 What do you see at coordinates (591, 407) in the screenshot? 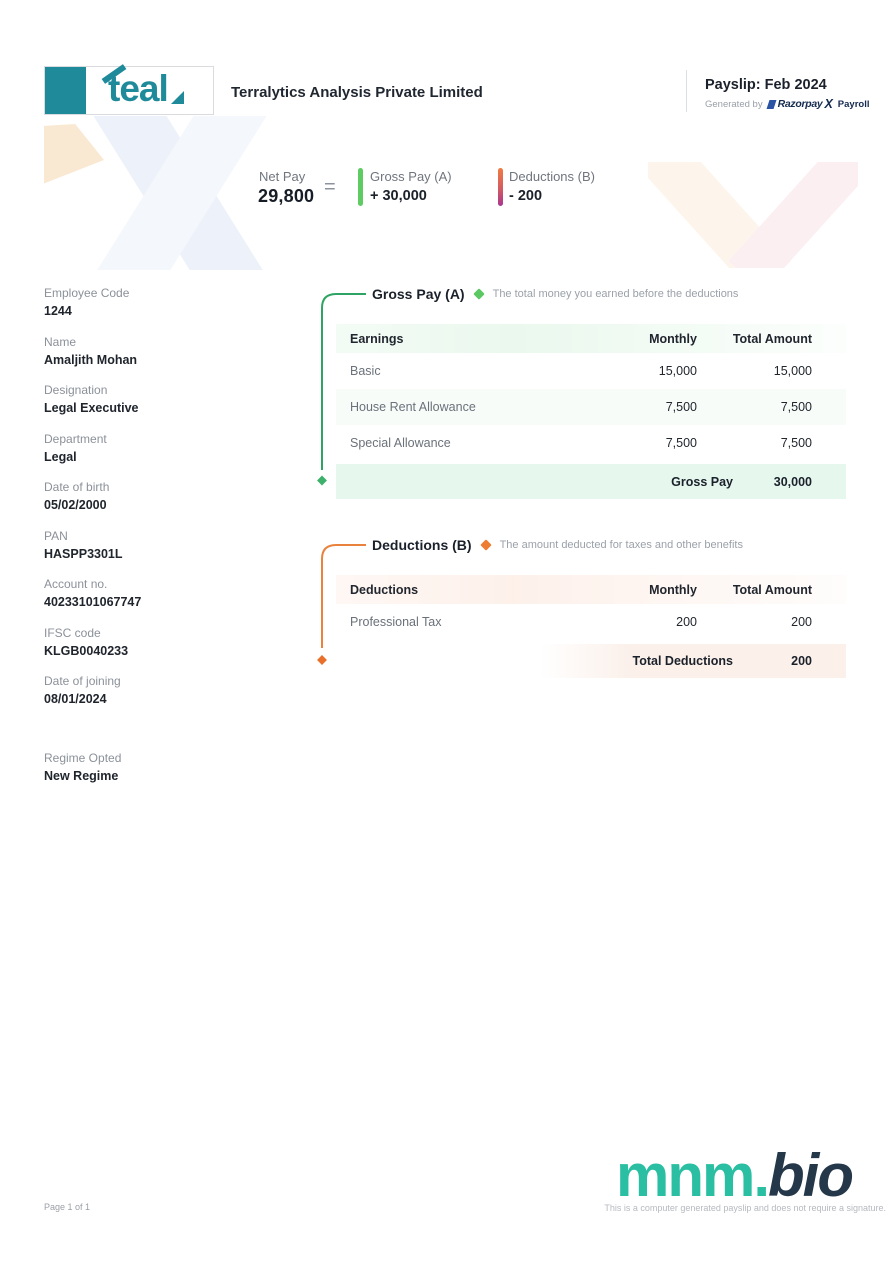
I see `table-row: House Rent Allowance 7,500 7,500` at bounding box center [591, 407].